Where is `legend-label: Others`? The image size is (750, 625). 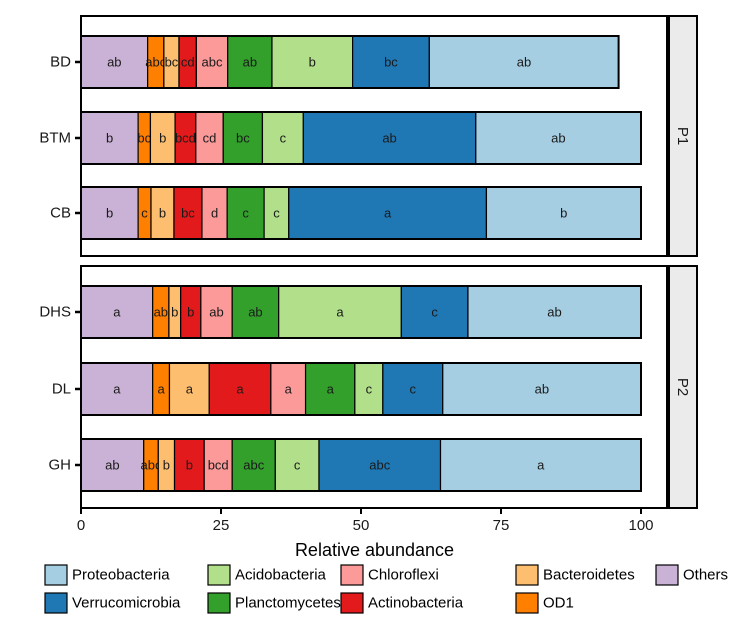 legend-label: Others is located at coordinates (705, 575).